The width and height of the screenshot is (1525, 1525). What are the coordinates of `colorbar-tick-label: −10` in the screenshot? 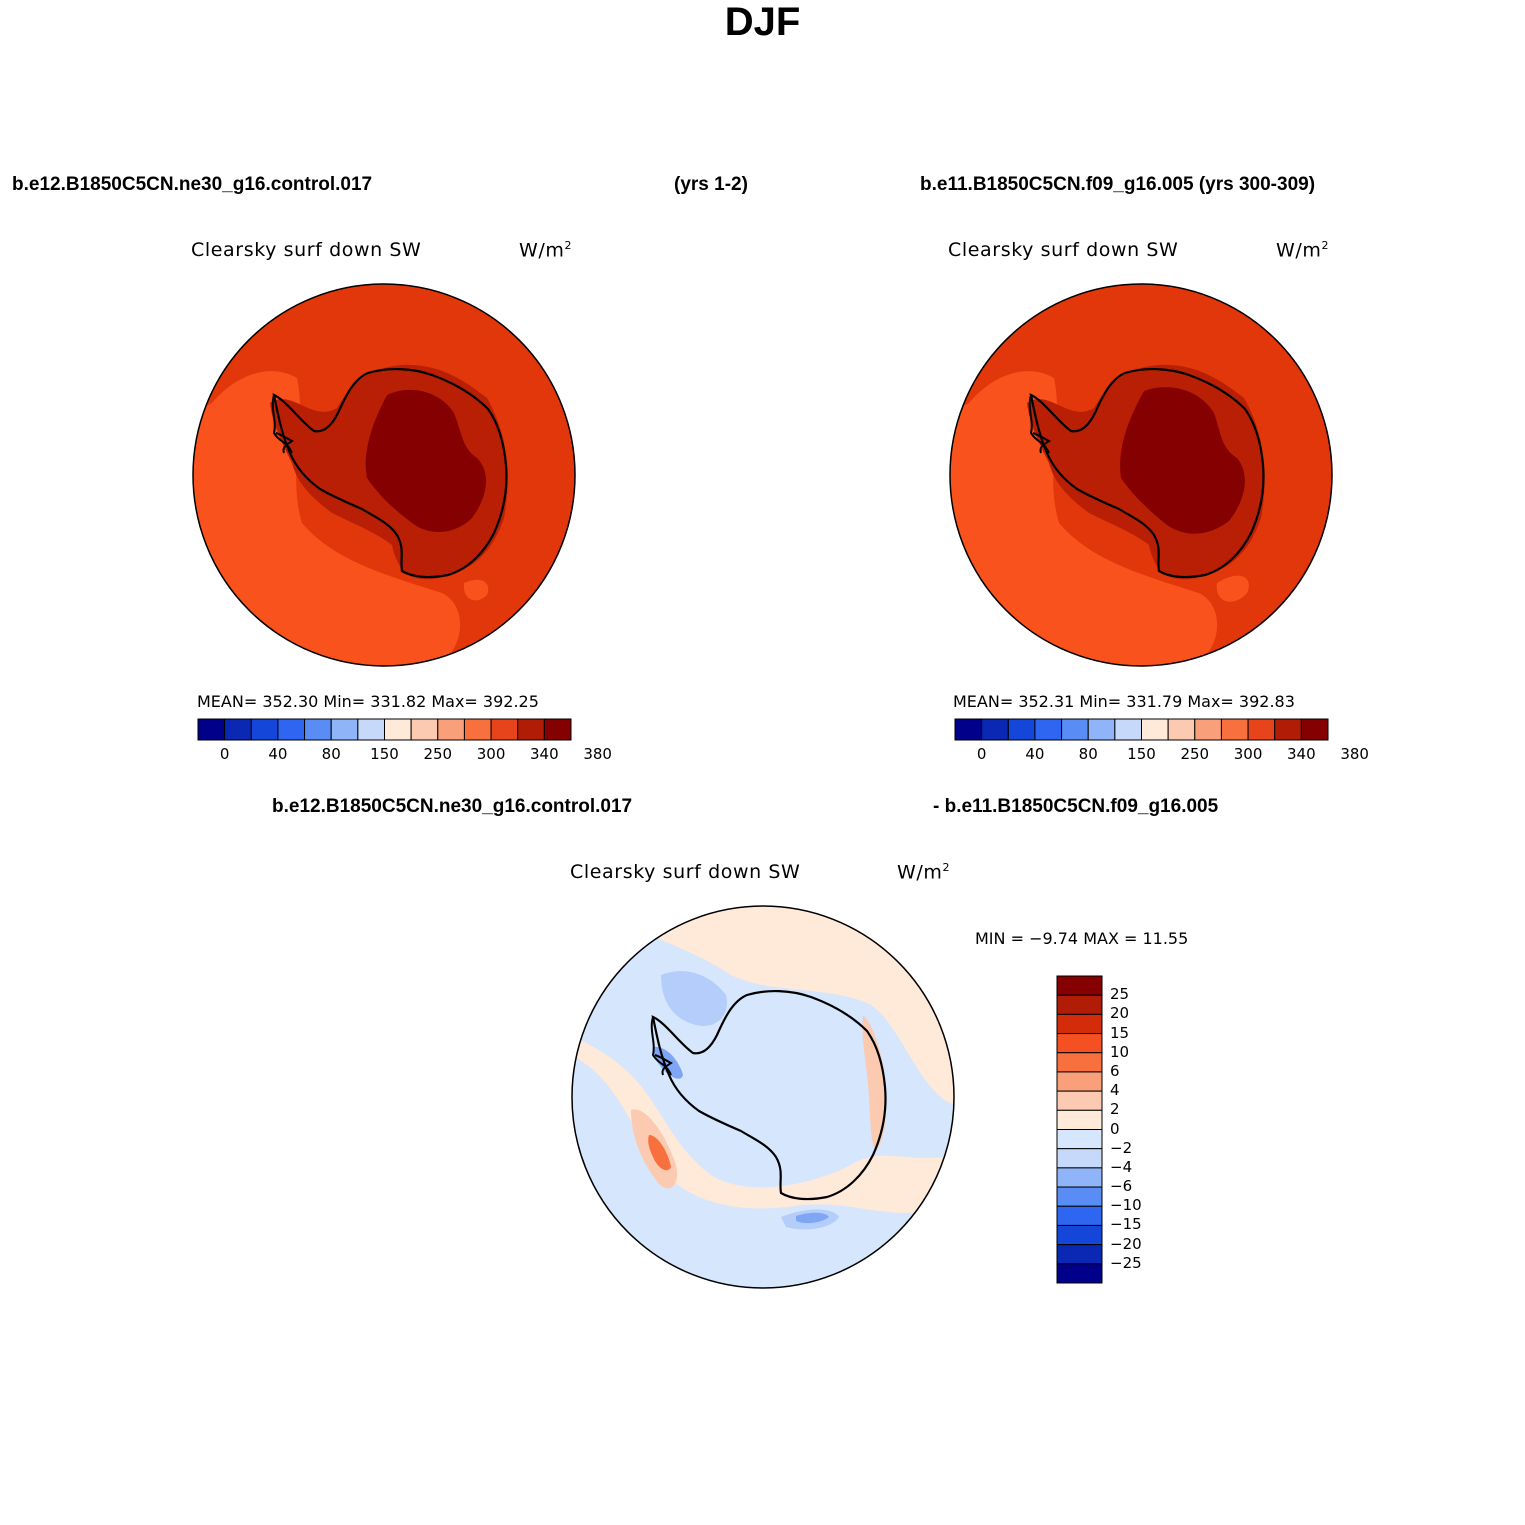 It's located at (1126, 1205).